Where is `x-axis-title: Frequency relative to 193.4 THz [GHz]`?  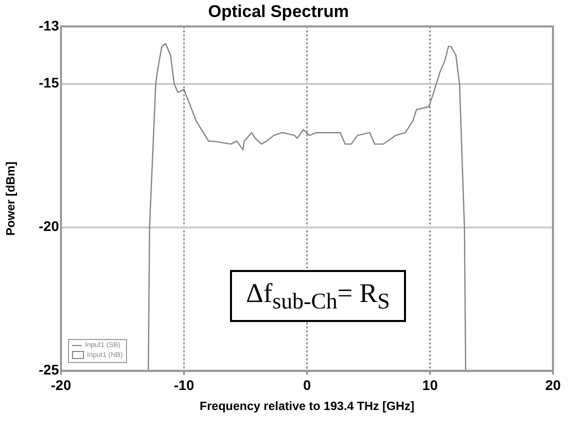 x-axis-title: Frequency relative to 193.4 THz [GHz] is located at coordinates (307, 406).